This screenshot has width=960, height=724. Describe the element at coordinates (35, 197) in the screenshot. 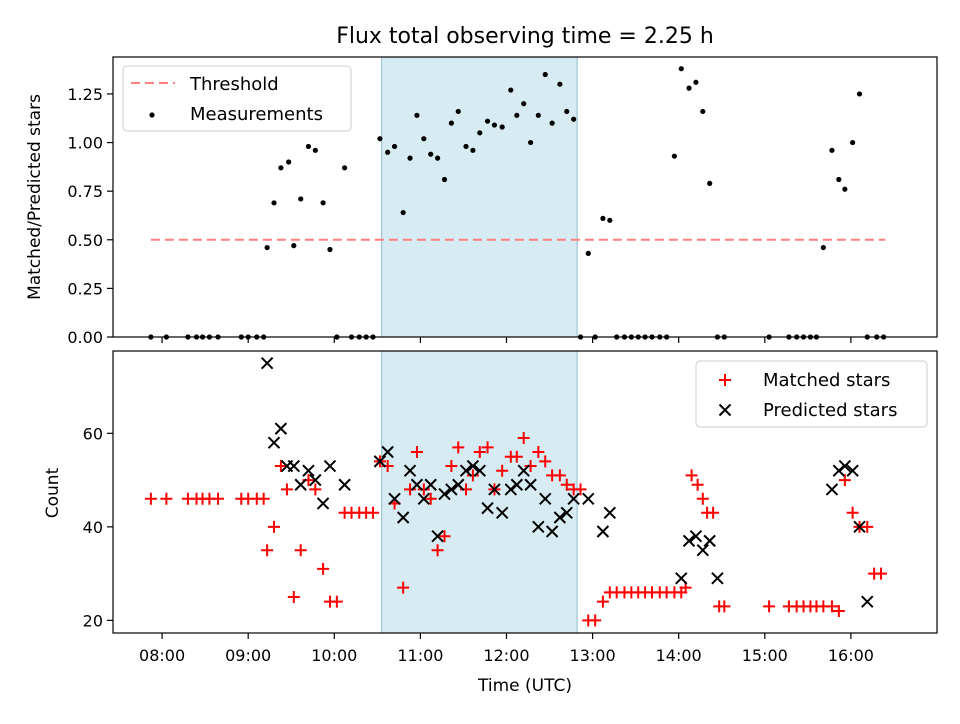

I see `top-y-axis-label: Matched/Predicted stars` at that location.